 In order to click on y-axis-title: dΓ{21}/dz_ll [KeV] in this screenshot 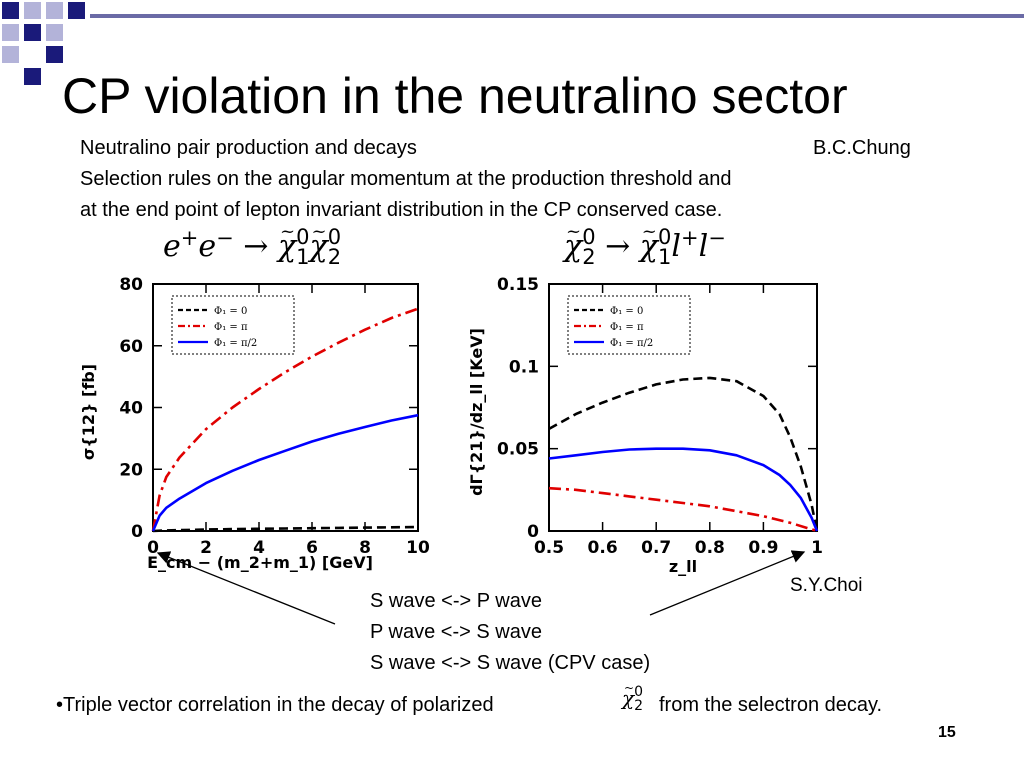, I will do `click(476, 412)`.